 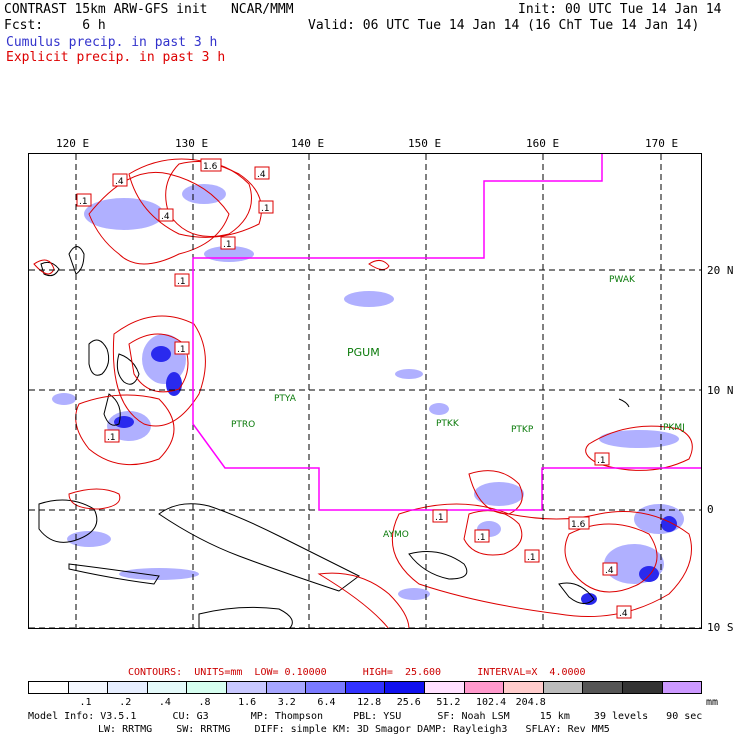 What do you see at coordinates (369, 702) in the screenshot?
I see `color-scale-label: 12.8` at bounding box center [369, 702].